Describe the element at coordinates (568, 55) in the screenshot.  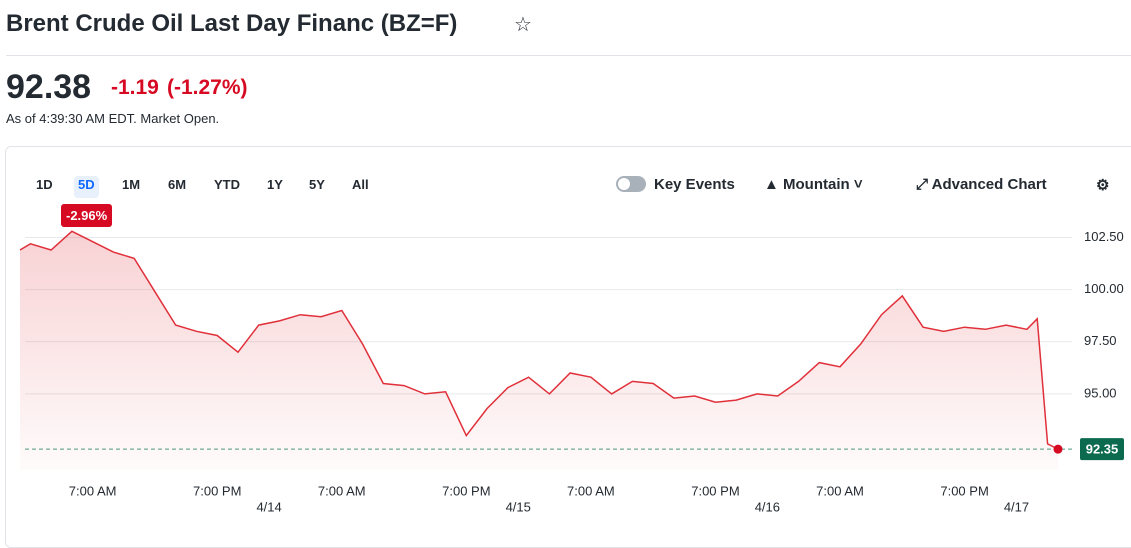
I see `divider` at that location.